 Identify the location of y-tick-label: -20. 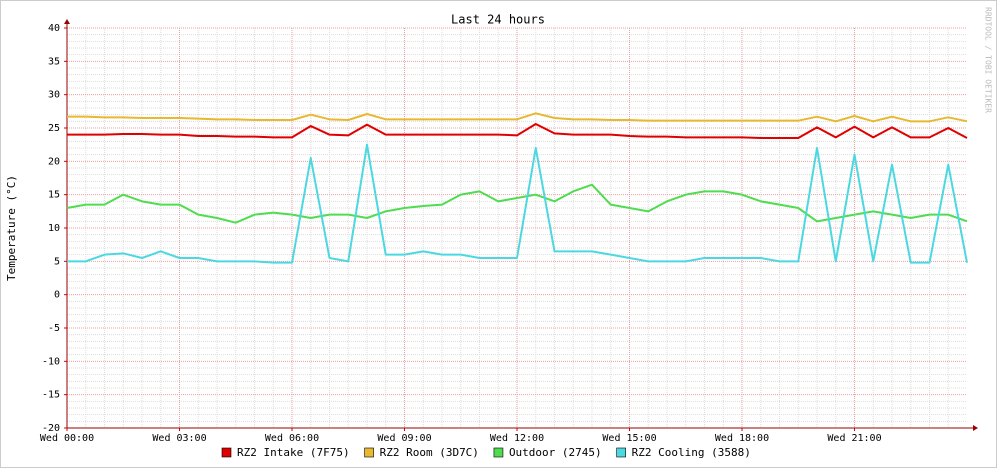
(51, 428).